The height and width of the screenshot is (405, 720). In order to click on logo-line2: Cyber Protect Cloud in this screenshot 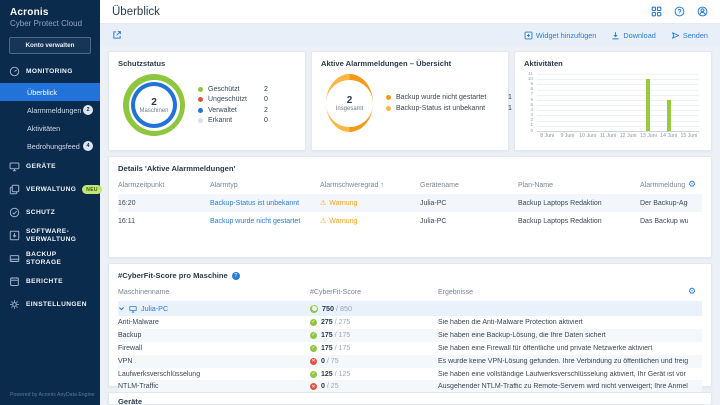, I will do `click(46, 23)`.